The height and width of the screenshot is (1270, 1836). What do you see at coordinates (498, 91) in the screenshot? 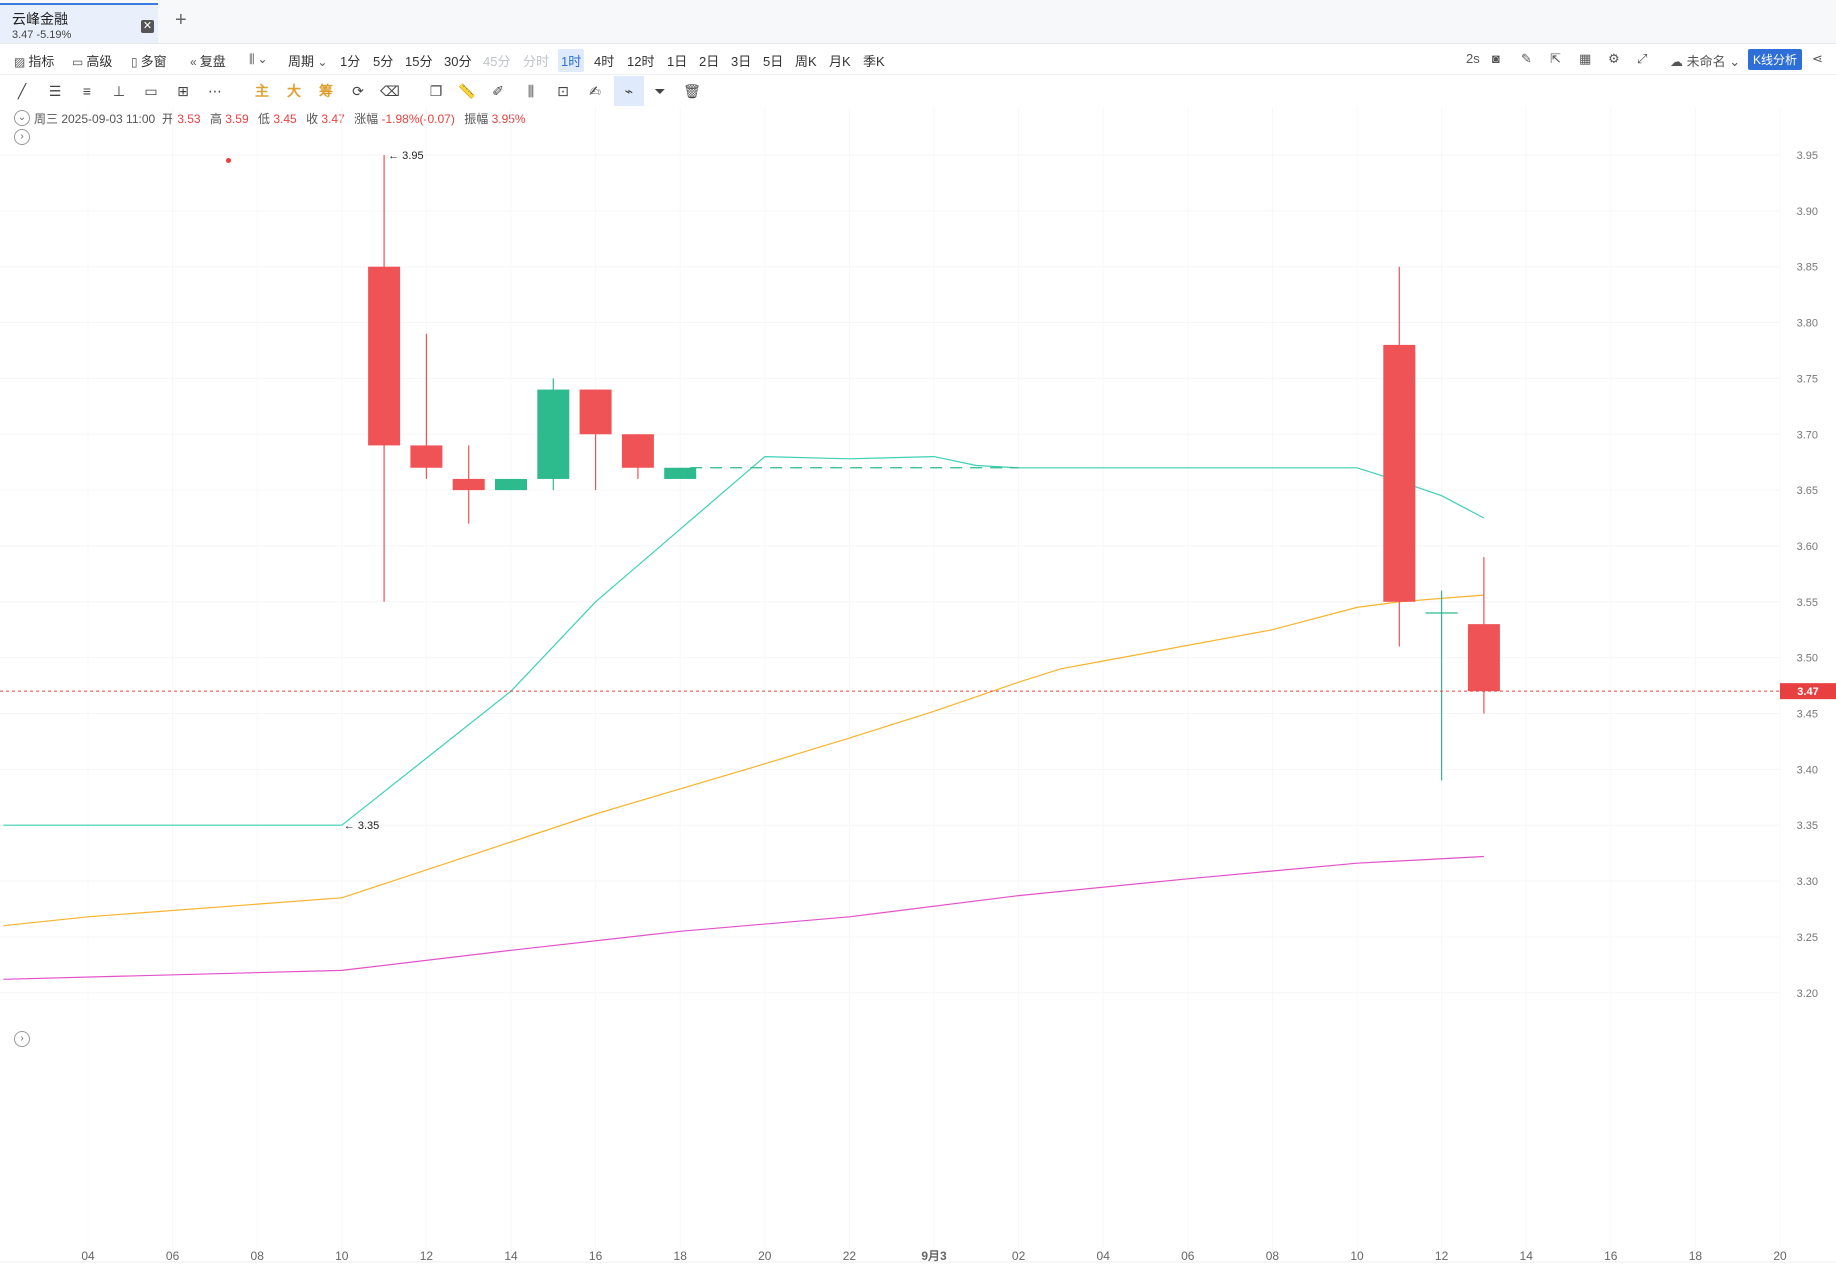
I see `brush-icon: ✐` at bounding box center [498, 91].